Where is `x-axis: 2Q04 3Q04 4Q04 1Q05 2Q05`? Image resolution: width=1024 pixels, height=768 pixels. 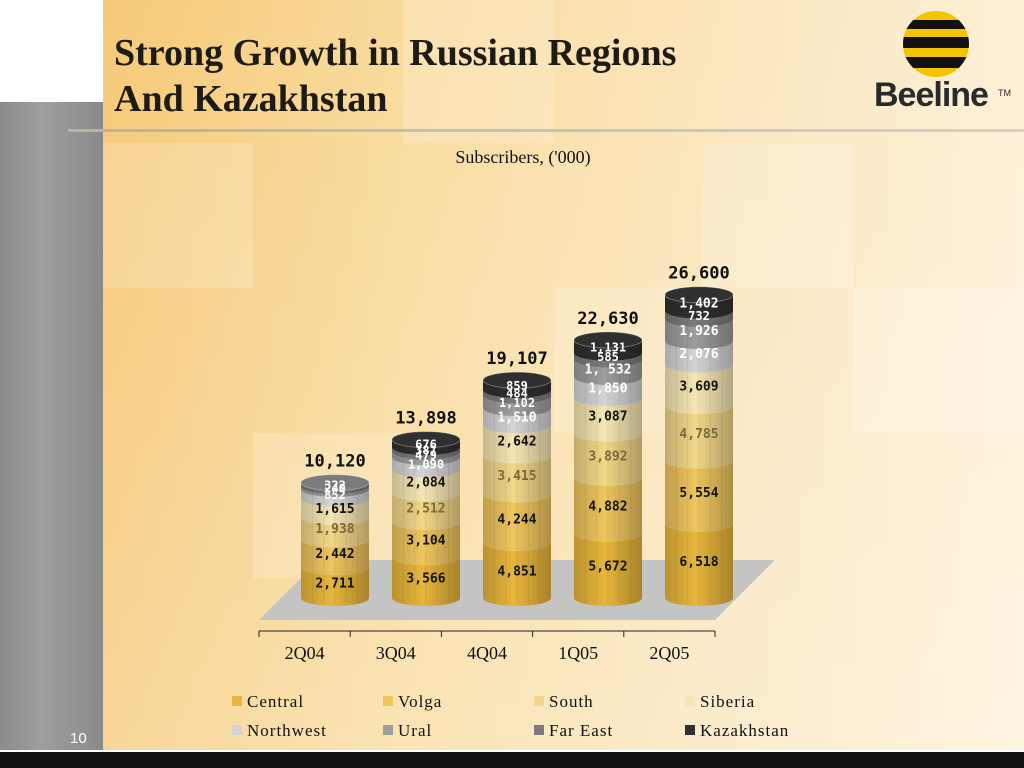
x-axis: 2Q04 3Q04 4Q04 1Q05 2Q05 is located at coordinates (487, 646).